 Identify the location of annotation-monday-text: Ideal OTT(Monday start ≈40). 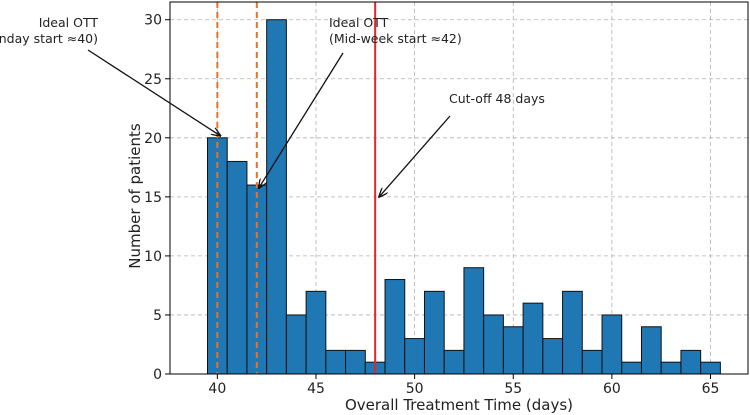
(49, 30).